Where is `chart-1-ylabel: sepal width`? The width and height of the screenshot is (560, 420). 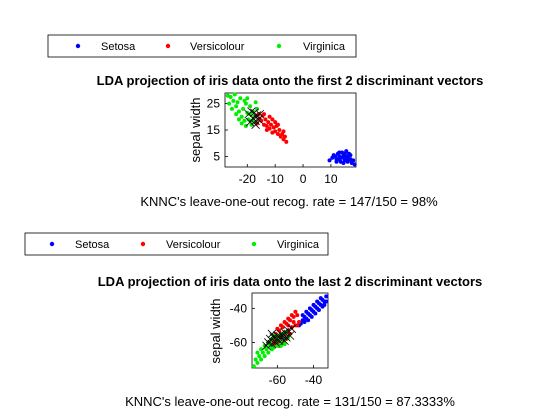
chart-1-ylabel: sepal width is located at coordinates (195, 129).